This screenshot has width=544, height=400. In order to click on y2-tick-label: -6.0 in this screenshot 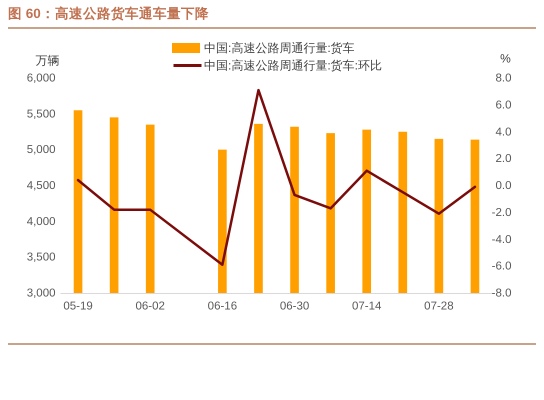, I will do `click(502, 266)`.